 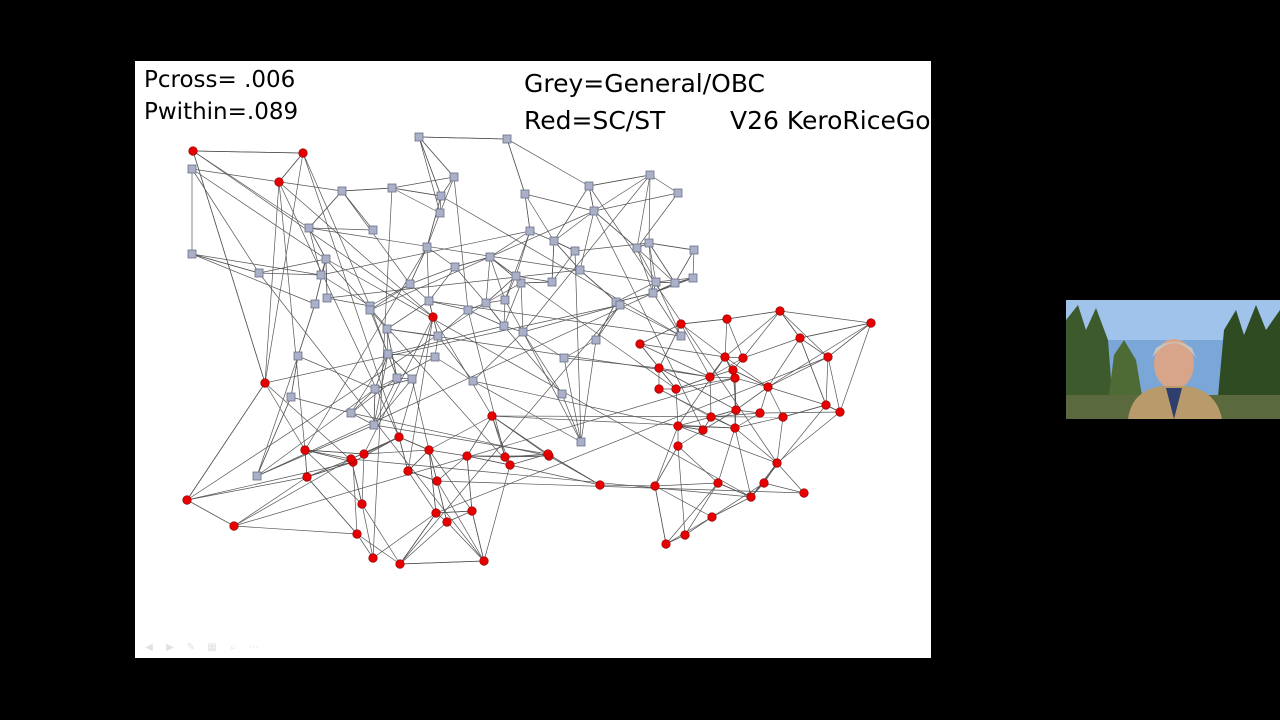 What do you see at coordinates (254, 647) in the screenshot?
I see `more-icon: ⋯` at bounding box center [254, 647].